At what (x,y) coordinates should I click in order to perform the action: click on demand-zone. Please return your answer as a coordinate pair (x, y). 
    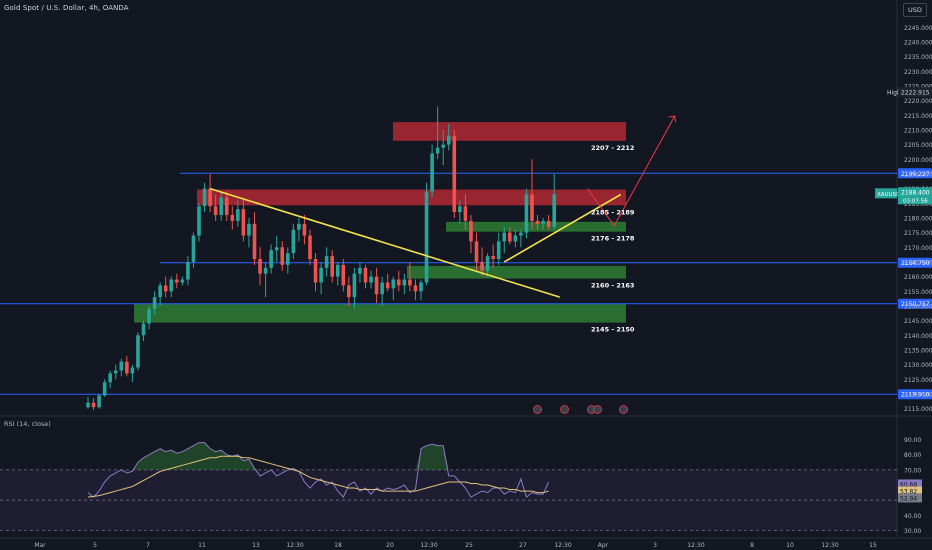
    Looking at the image, I should click on (536, 226).